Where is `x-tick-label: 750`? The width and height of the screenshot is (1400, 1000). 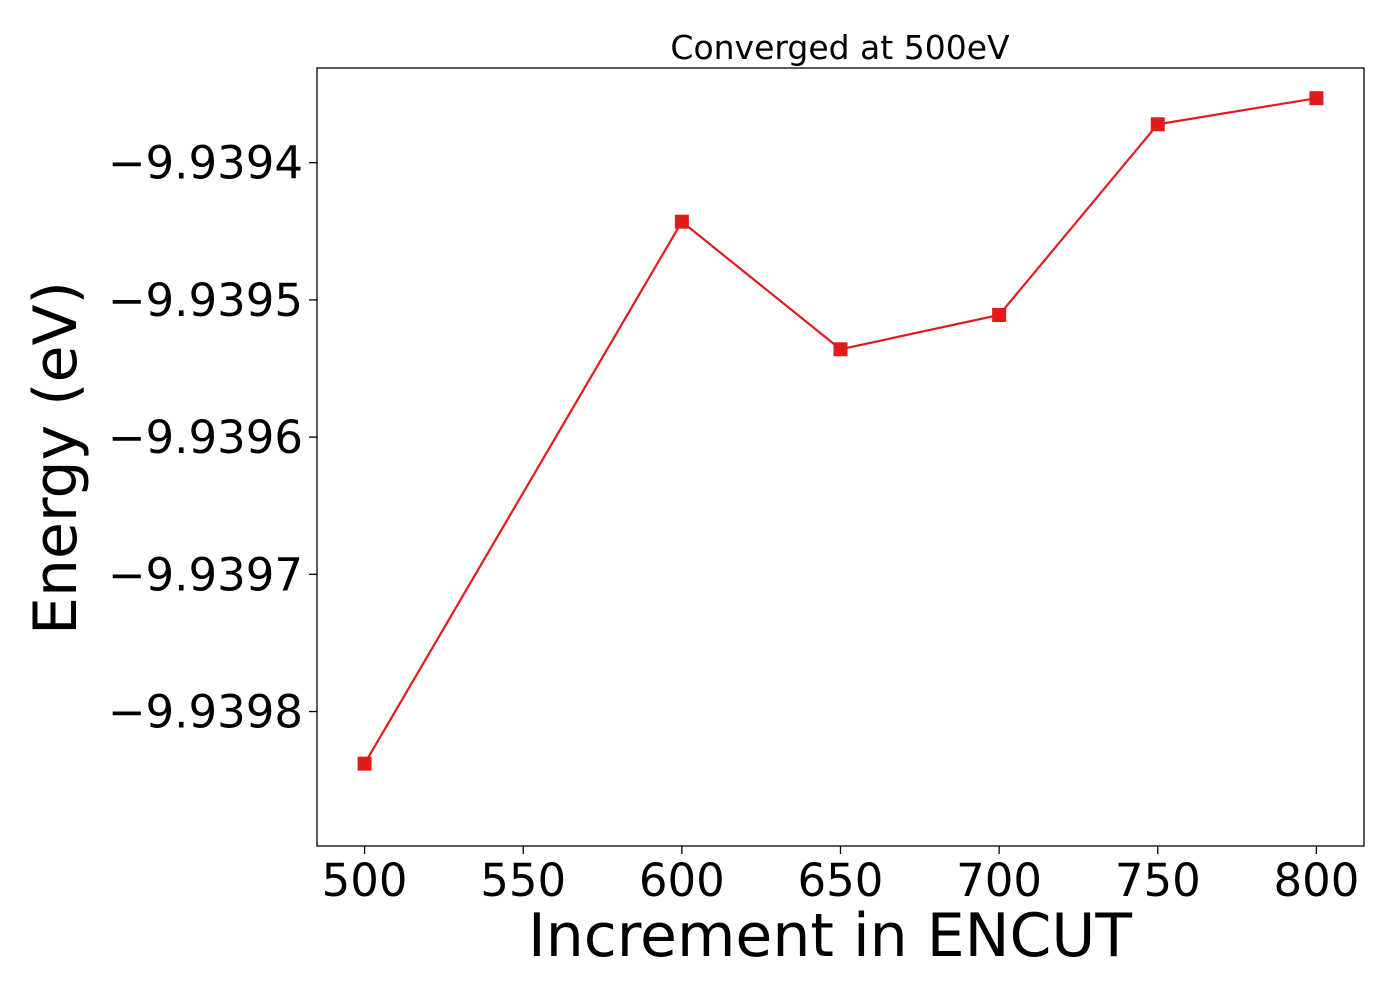 x-tick-label: 750 is located at coordinates (1158, 880).